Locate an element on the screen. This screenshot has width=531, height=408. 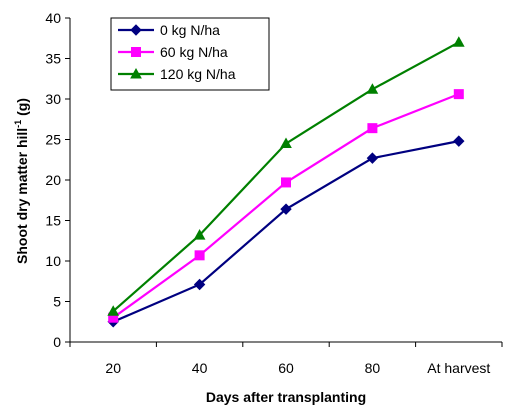
y-axis-title-main: Shoot dry matter hill is located at coordinates (22, 196).